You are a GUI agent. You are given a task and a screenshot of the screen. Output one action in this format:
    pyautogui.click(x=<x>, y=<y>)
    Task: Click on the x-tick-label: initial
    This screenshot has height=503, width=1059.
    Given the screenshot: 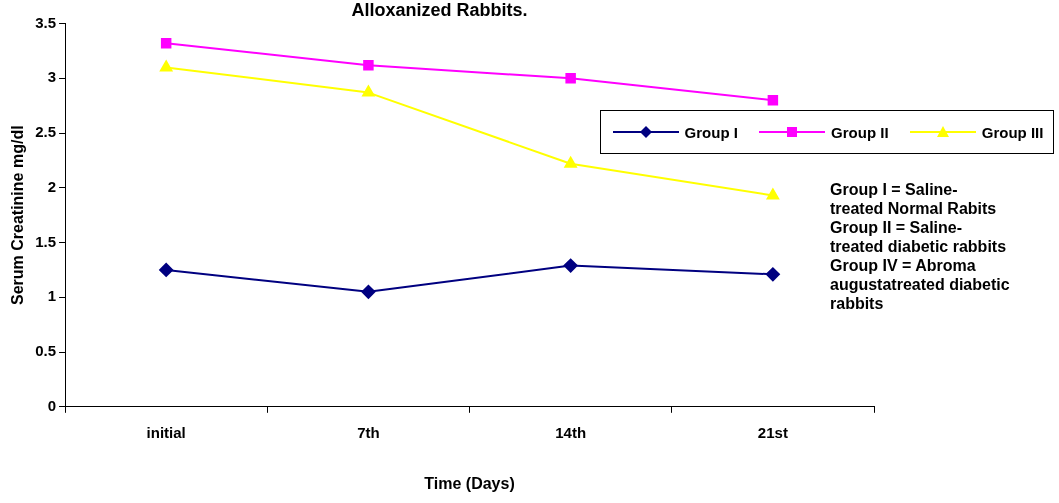 What is the action you would take?
    pyautogui.click(x=166, y=432)
    